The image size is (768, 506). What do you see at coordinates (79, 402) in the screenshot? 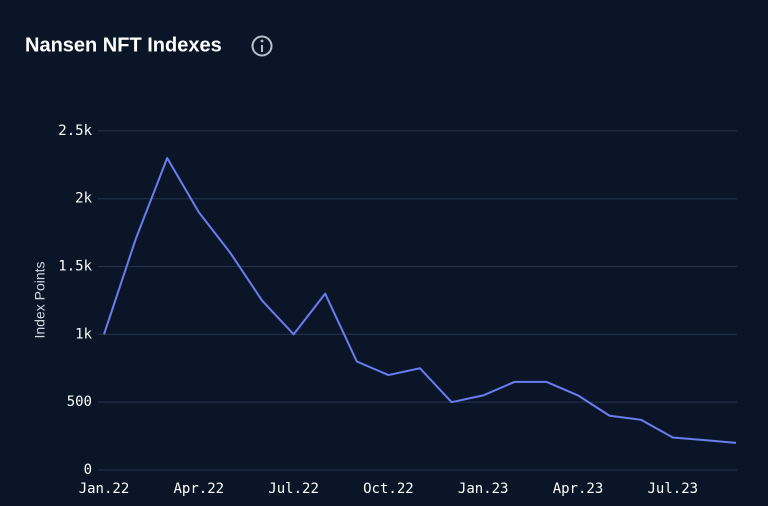
I see `y-tick-label: 500` at bounding box center [79, 402].